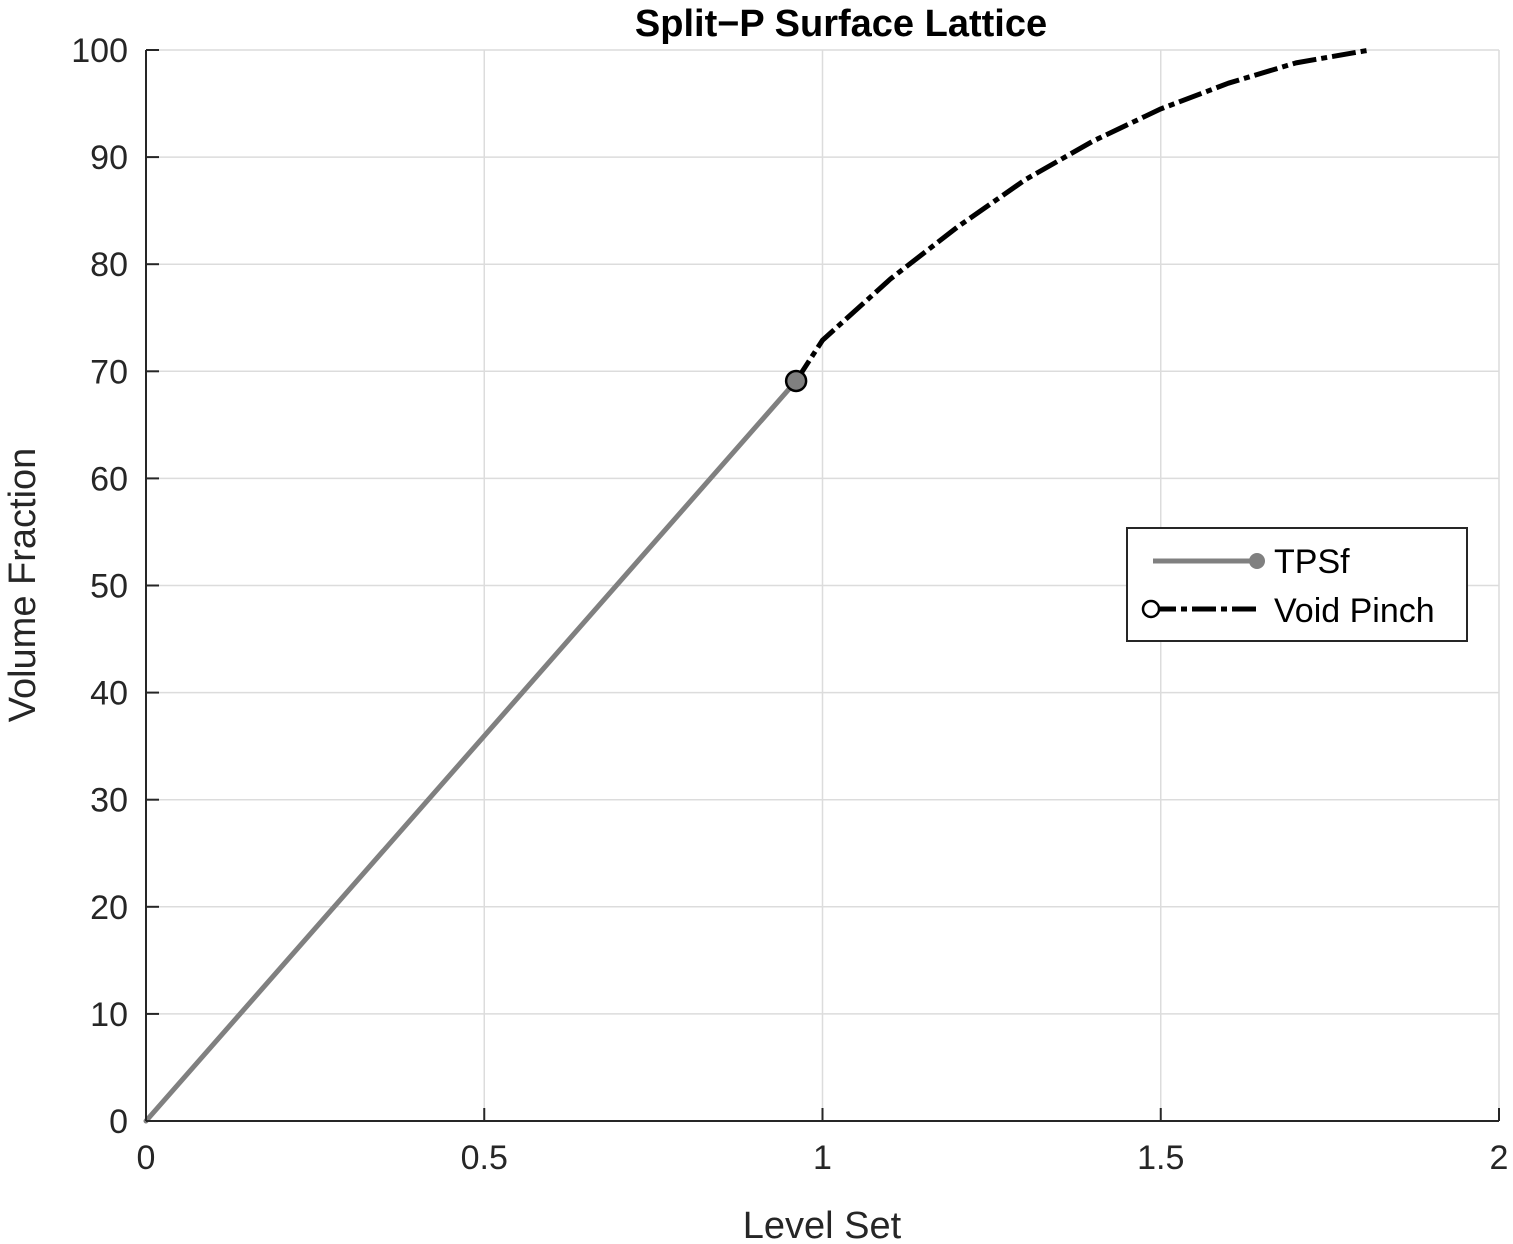  Describe the element at coordinates (1151, 609) in the screenshot. I see `legend-marker-void-pinch` at that location.